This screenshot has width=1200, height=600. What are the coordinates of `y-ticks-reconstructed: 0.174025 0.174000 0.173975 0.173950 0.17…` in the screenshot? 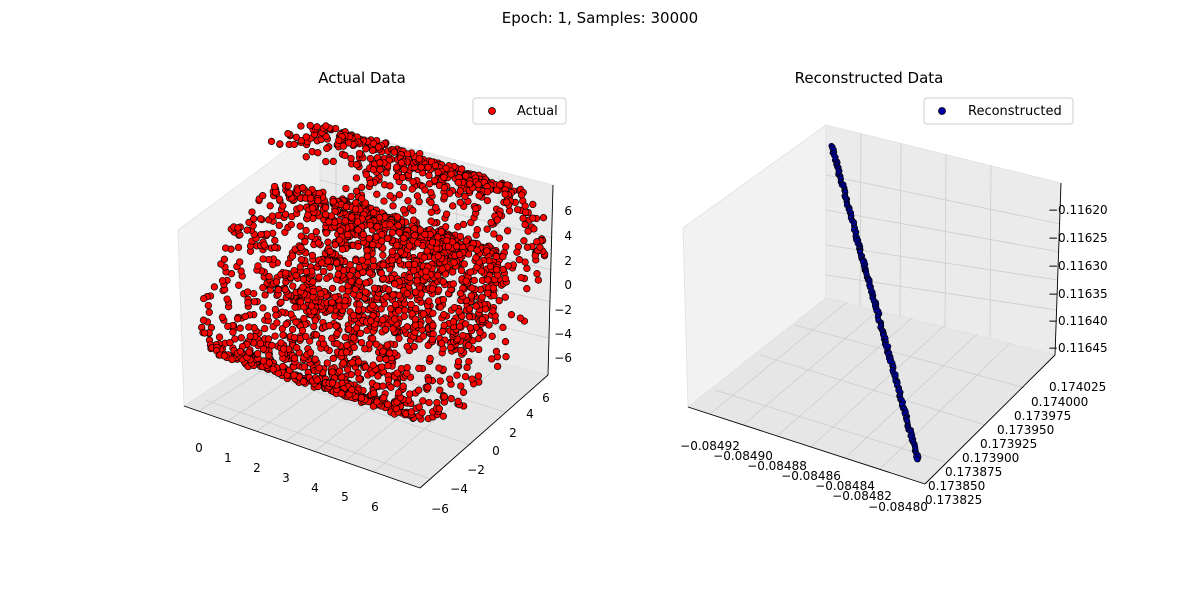 It's located at (1015, 443).